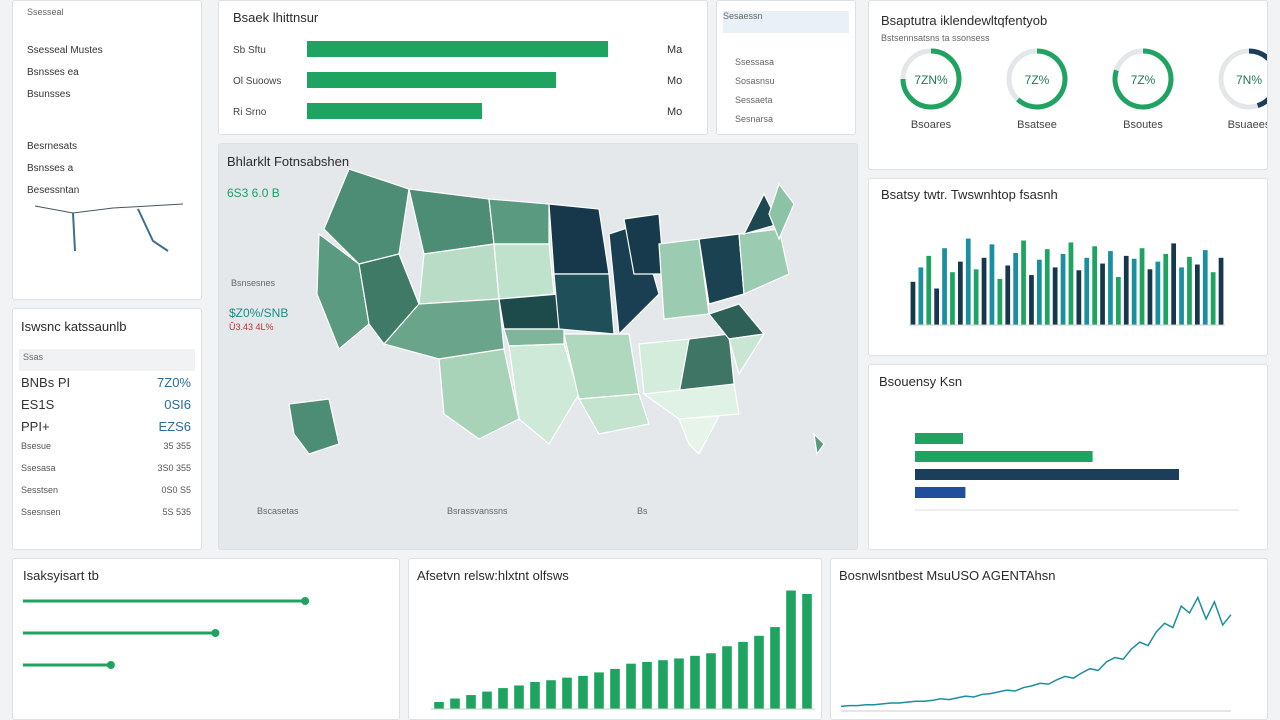 Image resolution: width=1280 pixels, height=720 pixels. Describe the element at coordinates (166, 633) in the screenshot. I see `progress-chart` at that location.